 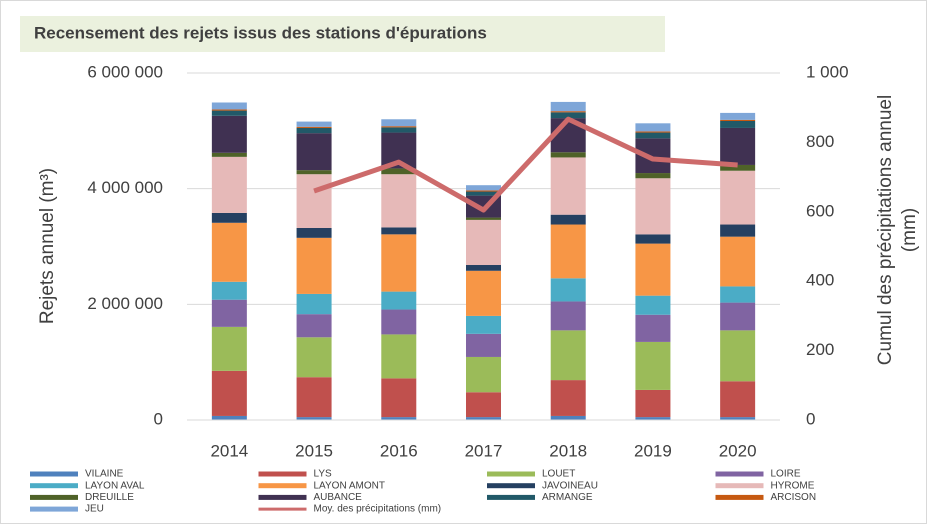 What do you see at coordinates (786, 474) in the screenshot?
I see `legend-label: LOIRE` at bounding box center [786, 474].